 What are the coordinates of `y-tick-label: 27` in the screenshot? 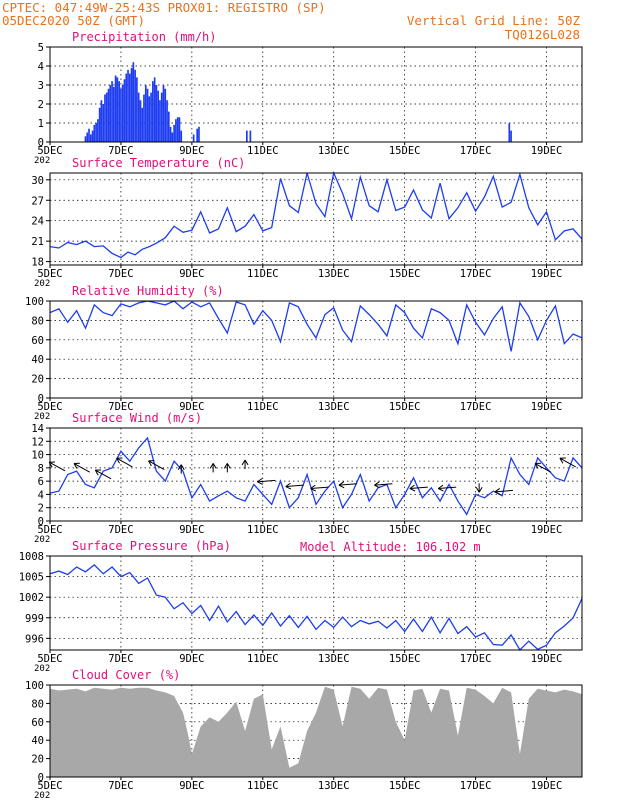 It's located at (37, 201).